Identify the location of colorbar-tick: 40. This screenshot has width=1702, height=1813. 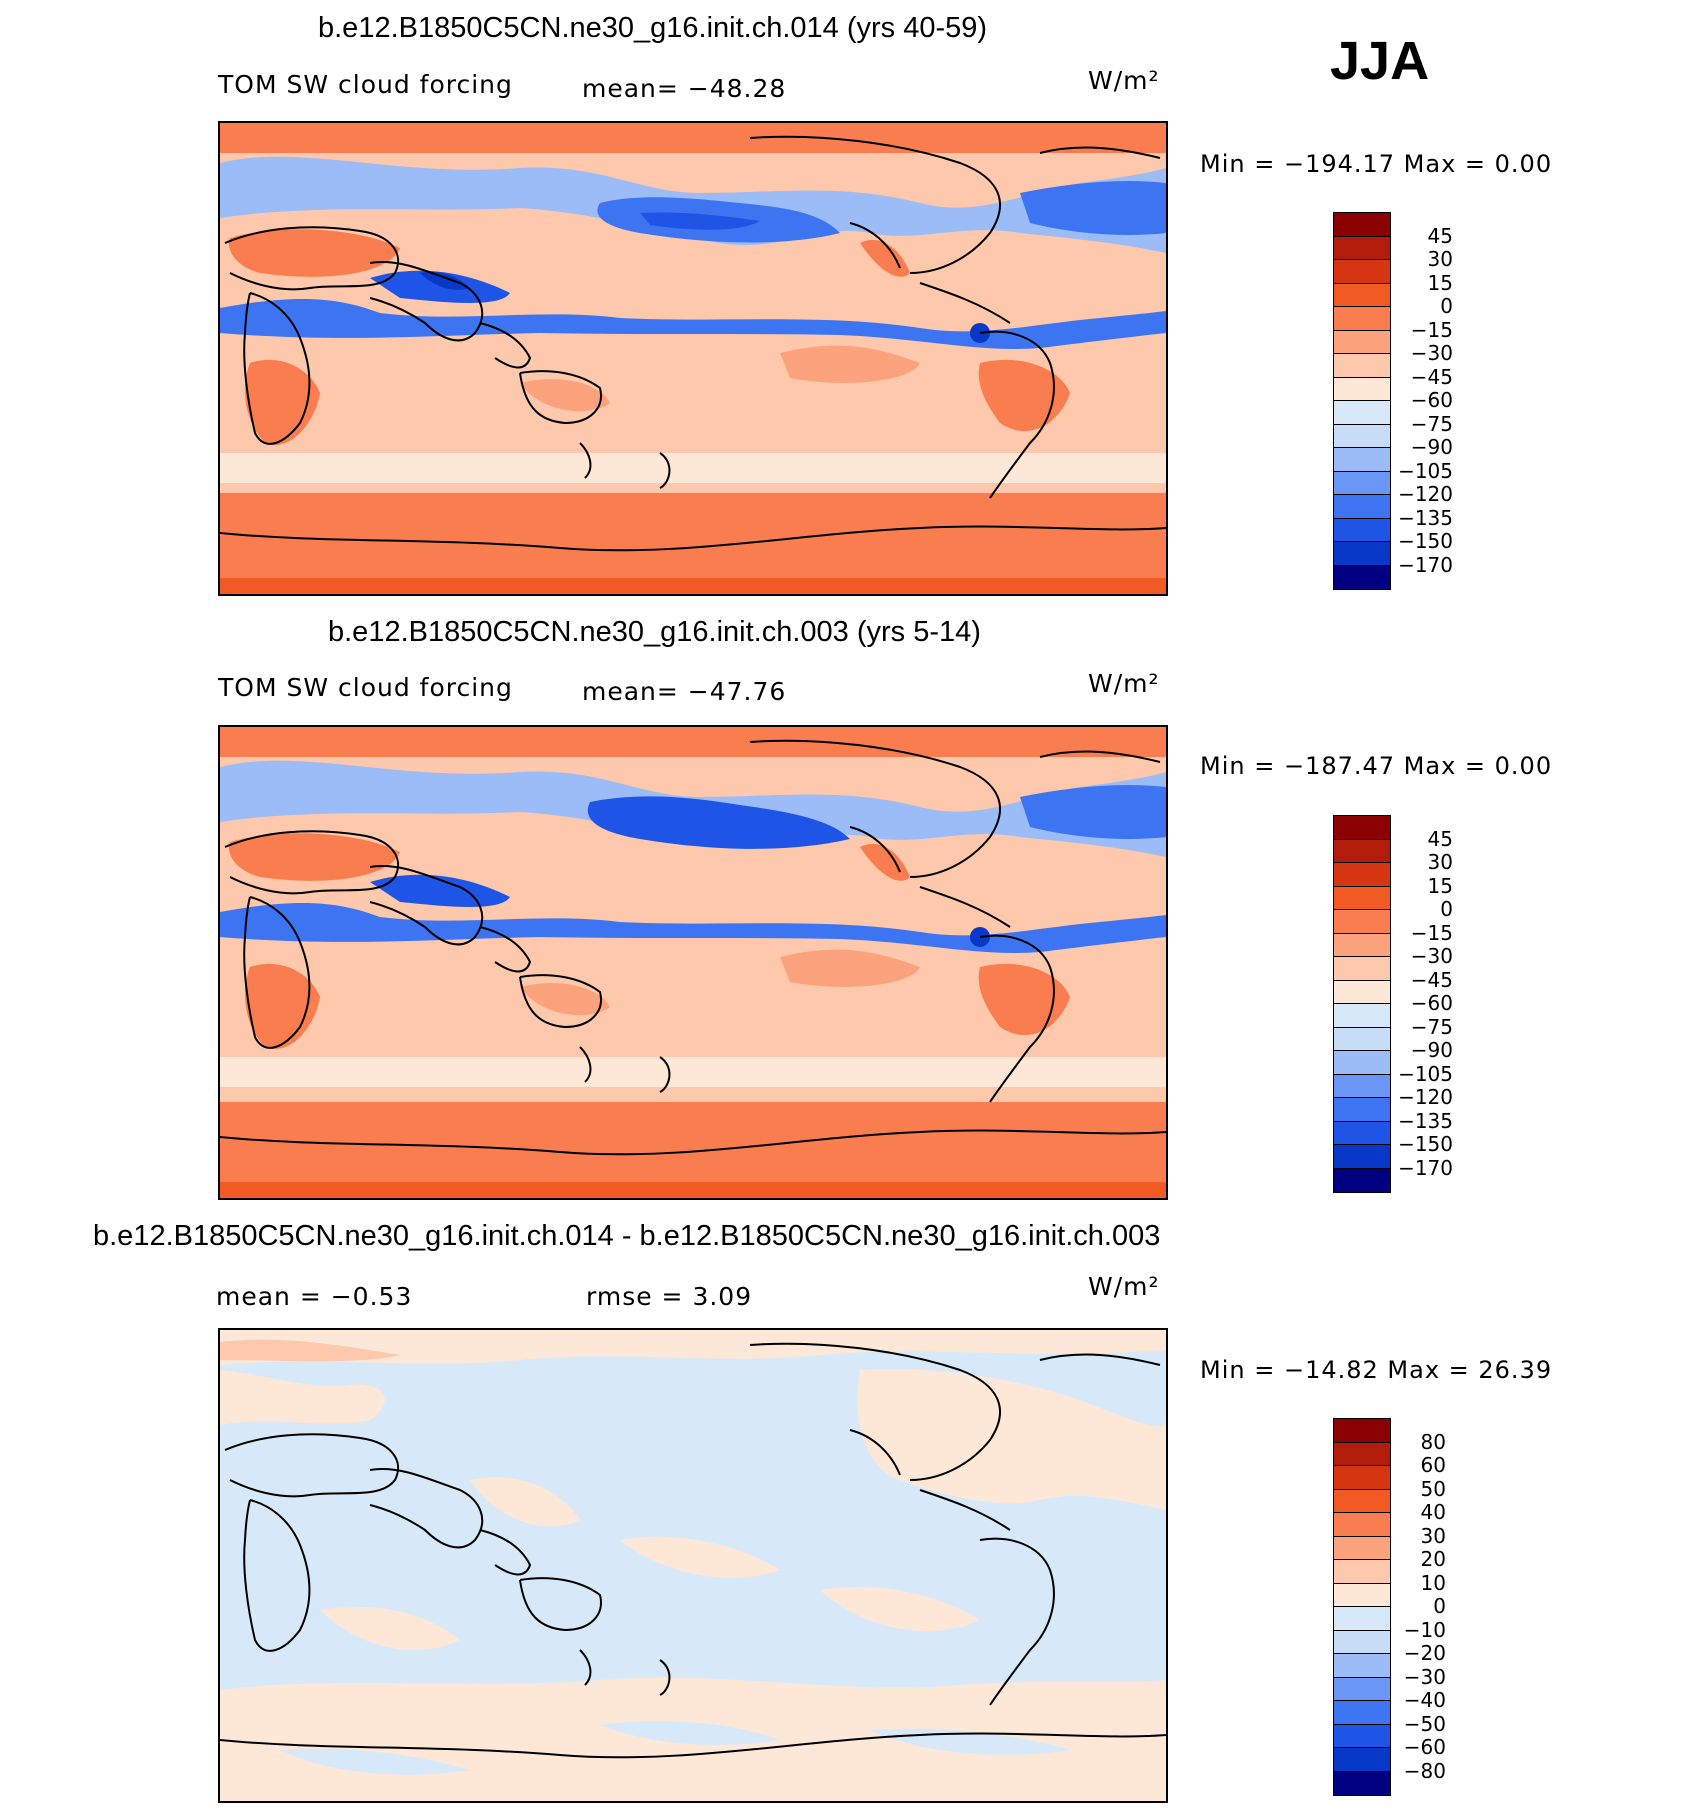
(1433, 1512).